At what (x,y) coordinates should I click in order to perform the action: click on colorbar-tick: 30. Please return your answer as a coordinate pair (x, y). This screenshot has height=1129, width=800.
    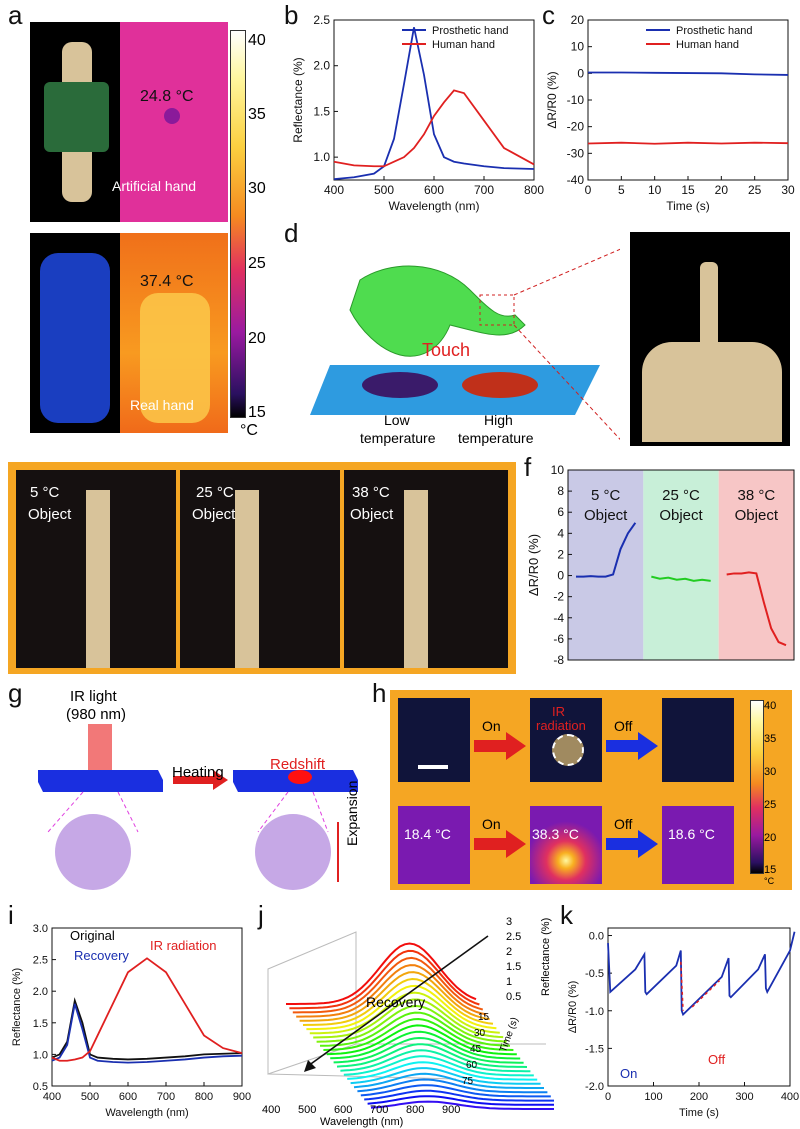
    Looking at the image, I should click on (770, 772).